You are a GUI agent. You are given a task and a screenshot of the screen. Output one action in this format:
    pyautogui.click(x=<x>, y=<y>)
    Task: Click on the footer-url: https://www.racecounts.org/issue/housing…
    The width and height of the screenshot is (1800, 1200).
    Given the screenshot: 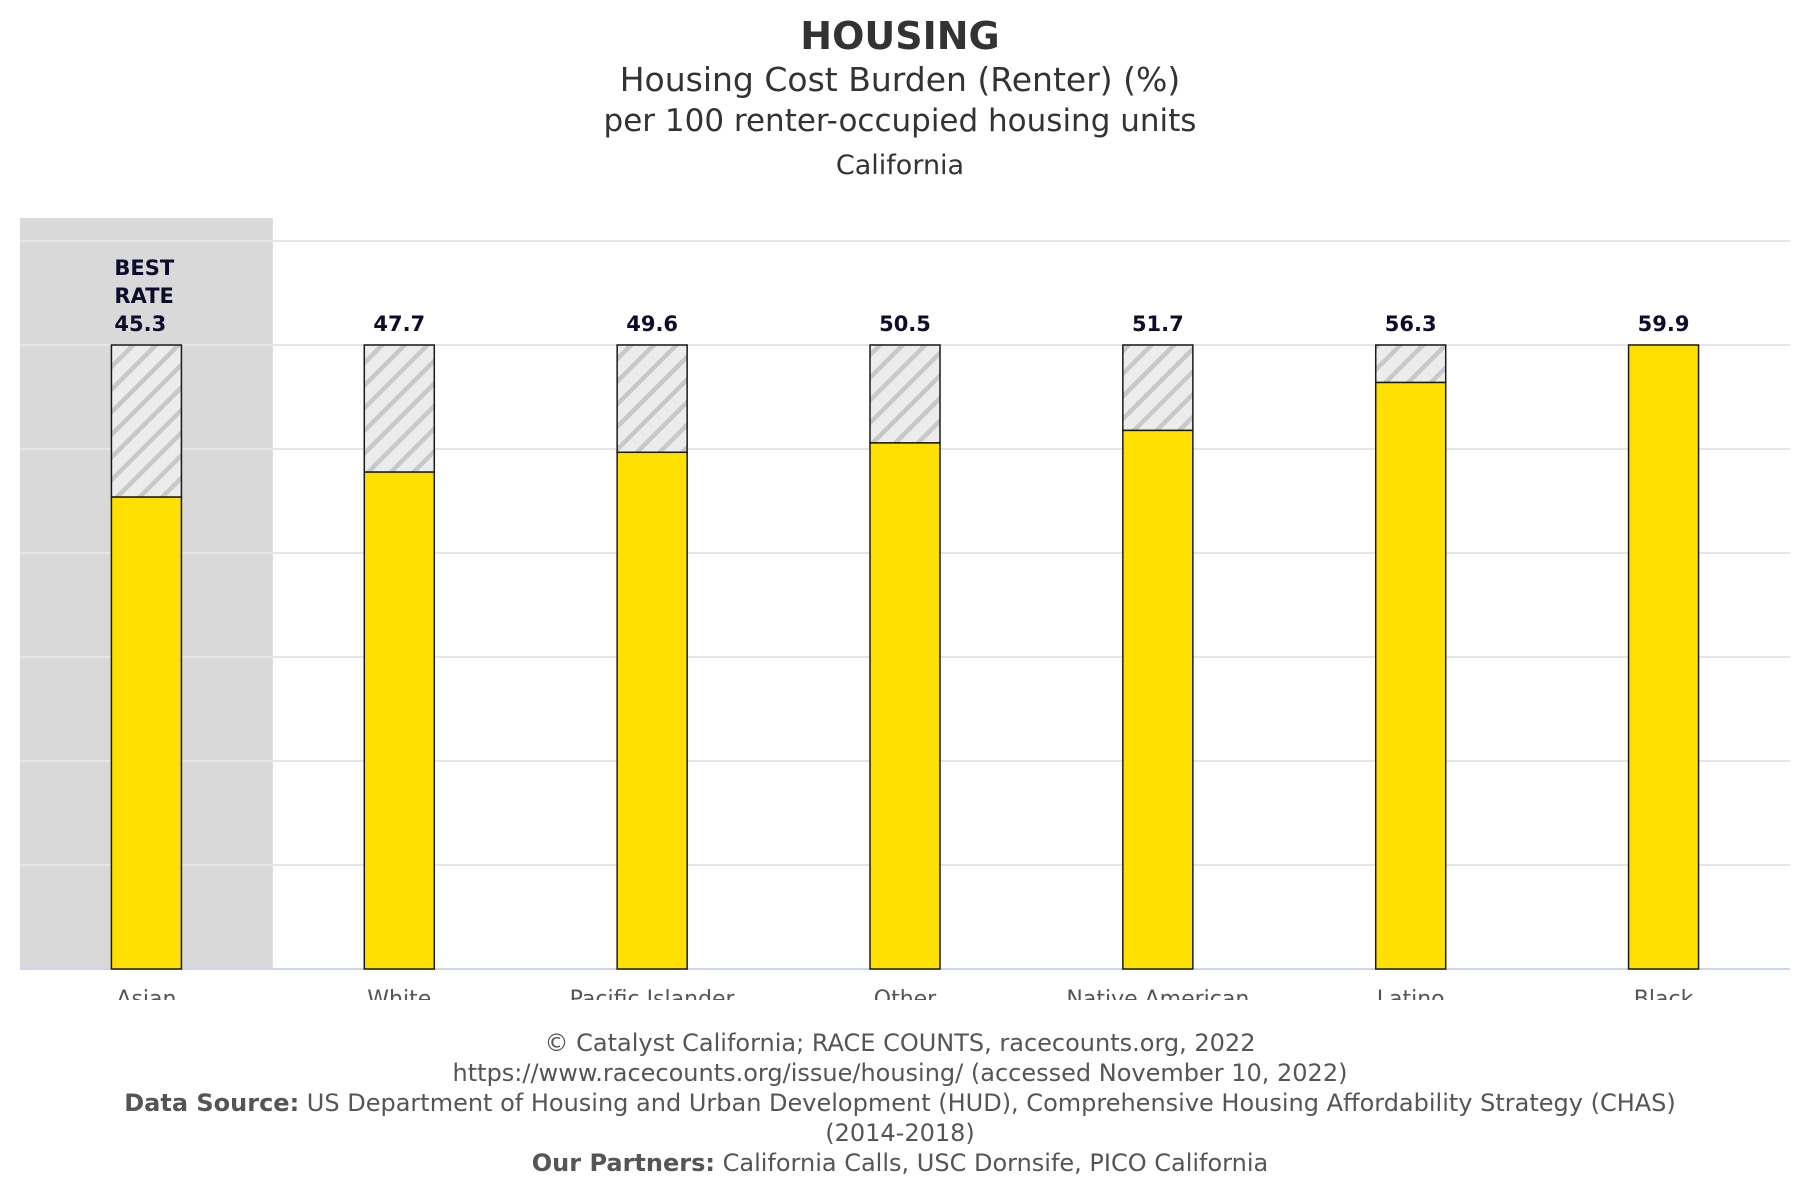 What is the action you would take?
    pyautogui.click(x=900, y=1073)
    